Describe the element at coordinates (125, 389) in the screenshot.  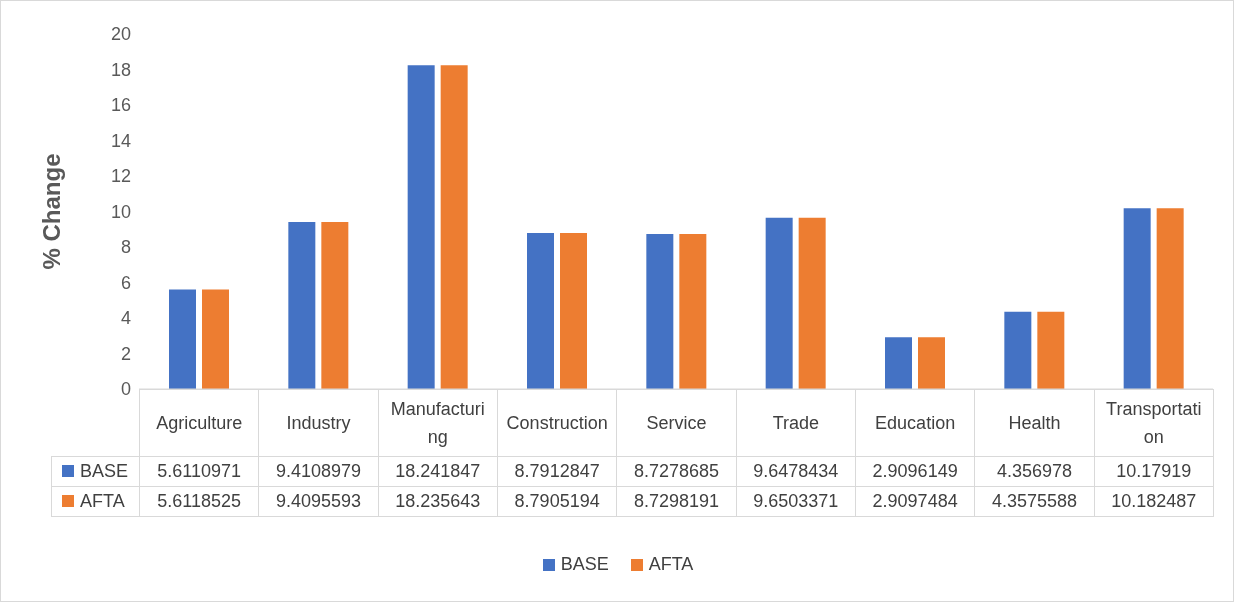
I see `y-tick-label: 0` at that location.